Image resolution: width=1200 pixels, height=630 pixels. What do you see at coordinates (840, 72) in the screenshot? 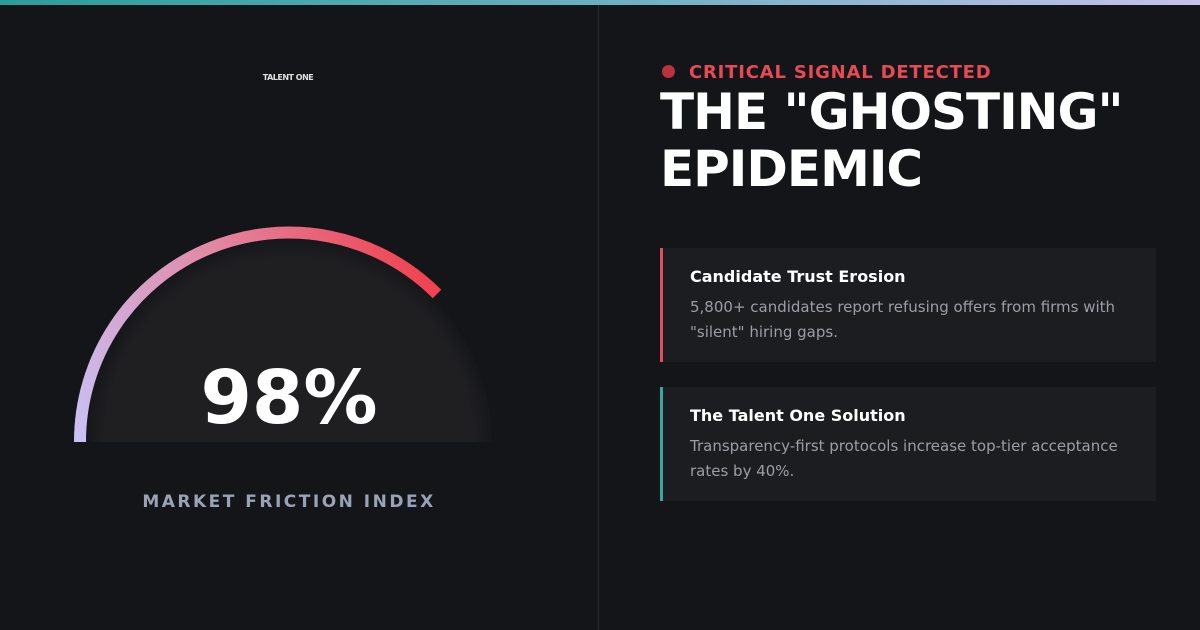
I see `signal-text: CRITICAL SIGNAL DETECTED` at bounding box center [840, 72].